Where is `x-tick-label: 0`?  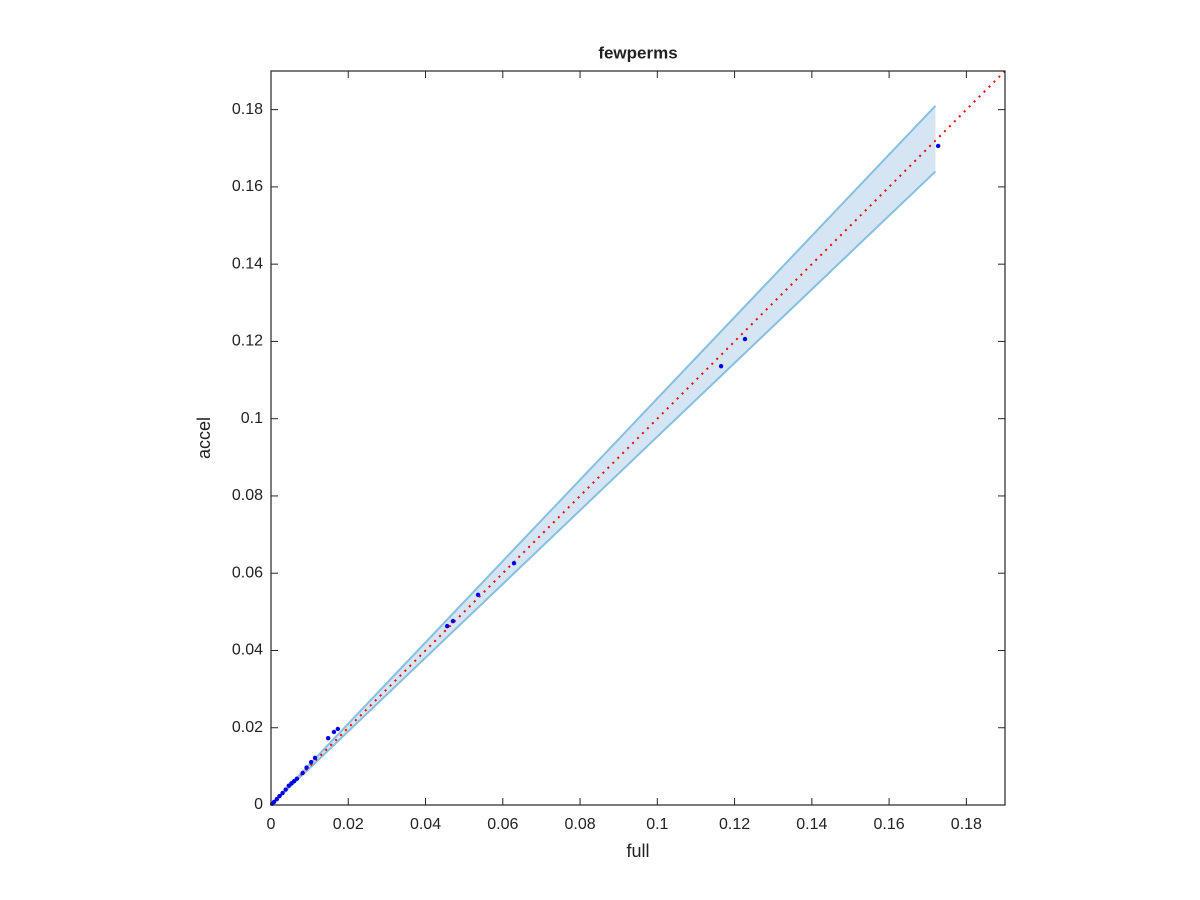 x-tick-label: 0 is located at coordinates (271, 824).